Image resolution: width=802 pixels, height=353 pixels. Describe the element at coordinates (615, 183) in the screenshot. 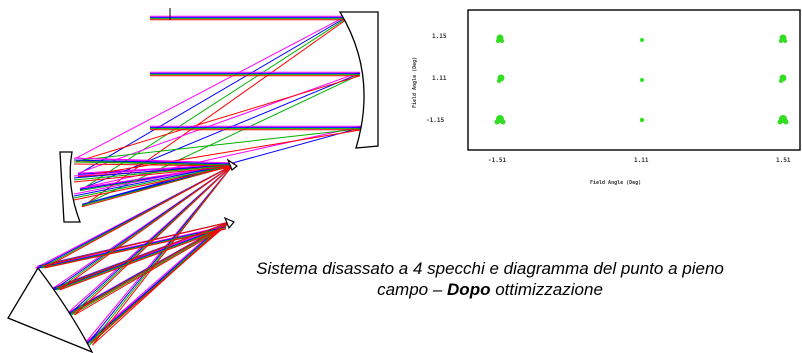

I see `x-axis-label: Field Angle (Deg)` at that location.